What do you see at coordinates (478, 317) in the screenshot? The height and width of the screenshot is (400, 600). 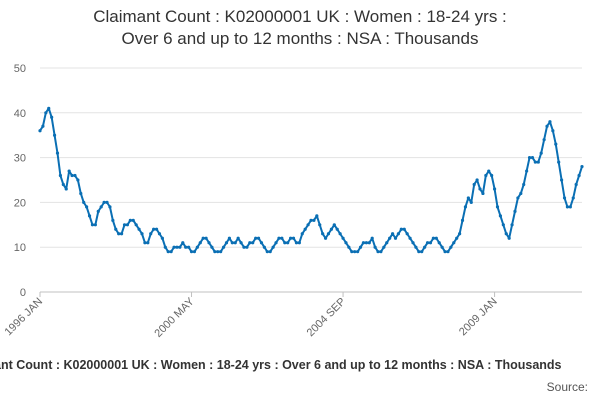 I see `x-tick-label: 2009 JAN` at bounding box center [478, 317].